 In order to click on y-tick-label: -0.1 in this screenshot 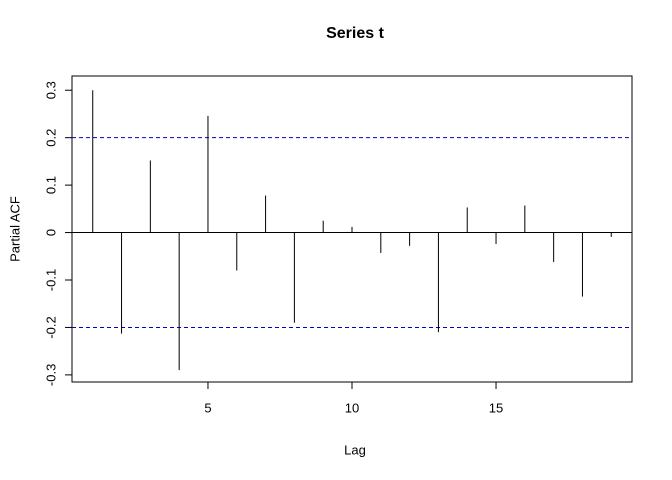, I will do `click(50, 280)`.